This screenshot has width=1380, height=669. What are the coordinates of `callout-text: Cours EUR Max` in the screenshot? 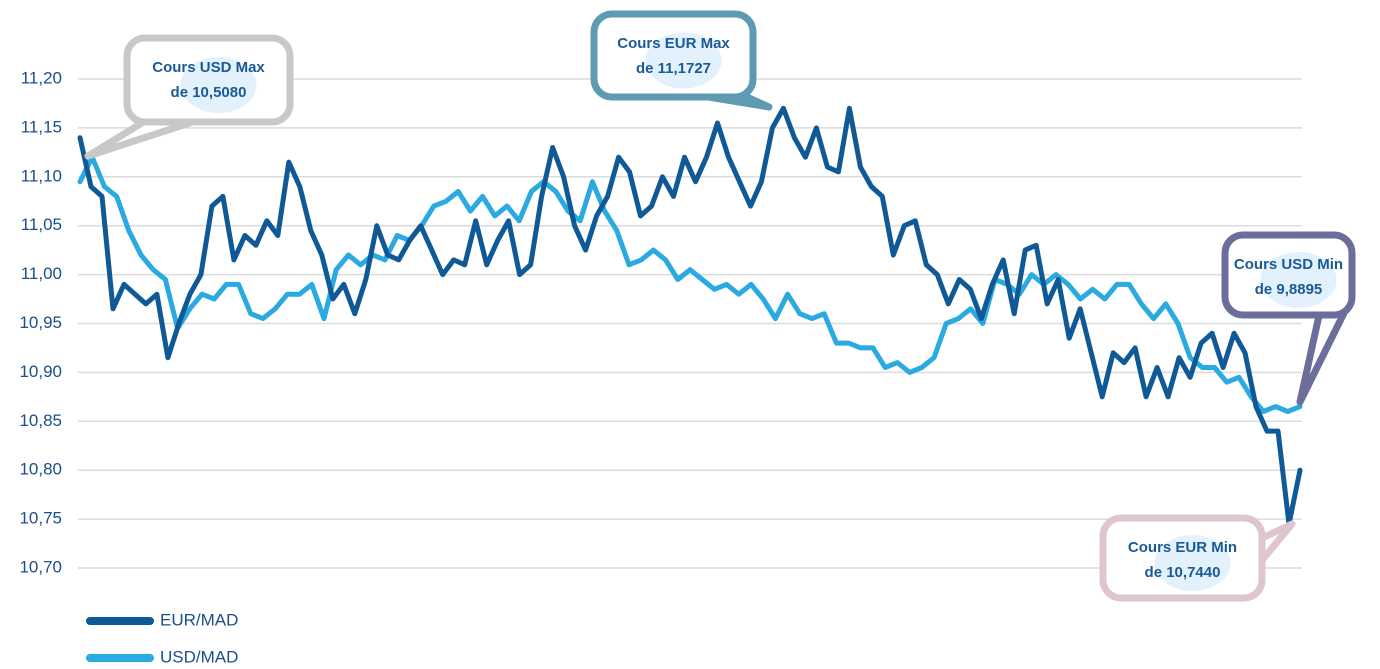 It's located at (673, 43).